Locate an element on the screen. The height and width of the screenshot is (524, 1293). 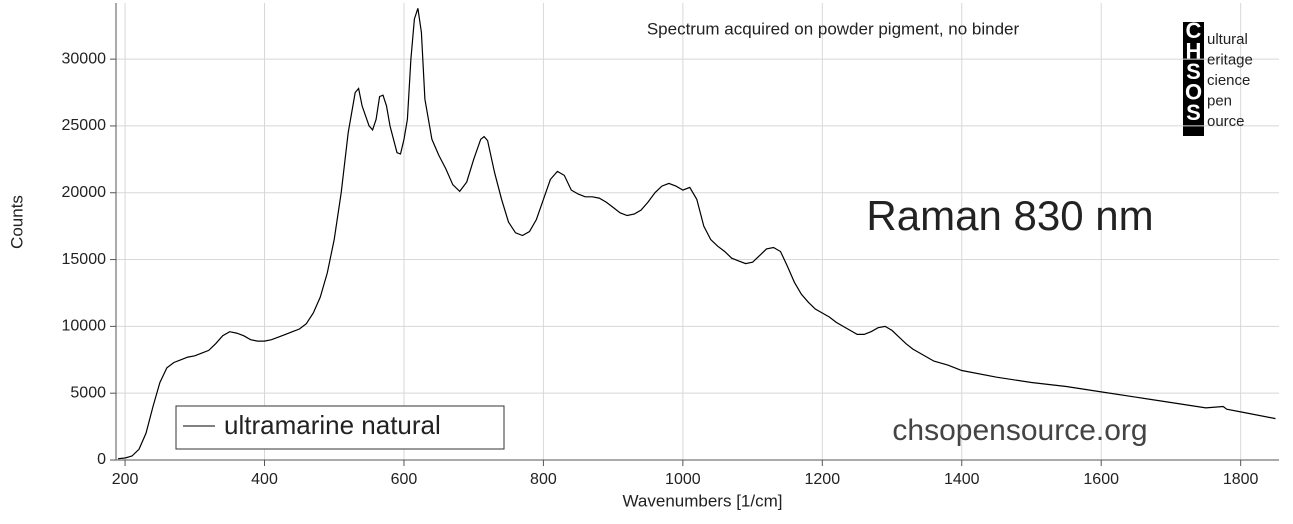
x-tick-label: 600 is located at coordinates (404, 479).